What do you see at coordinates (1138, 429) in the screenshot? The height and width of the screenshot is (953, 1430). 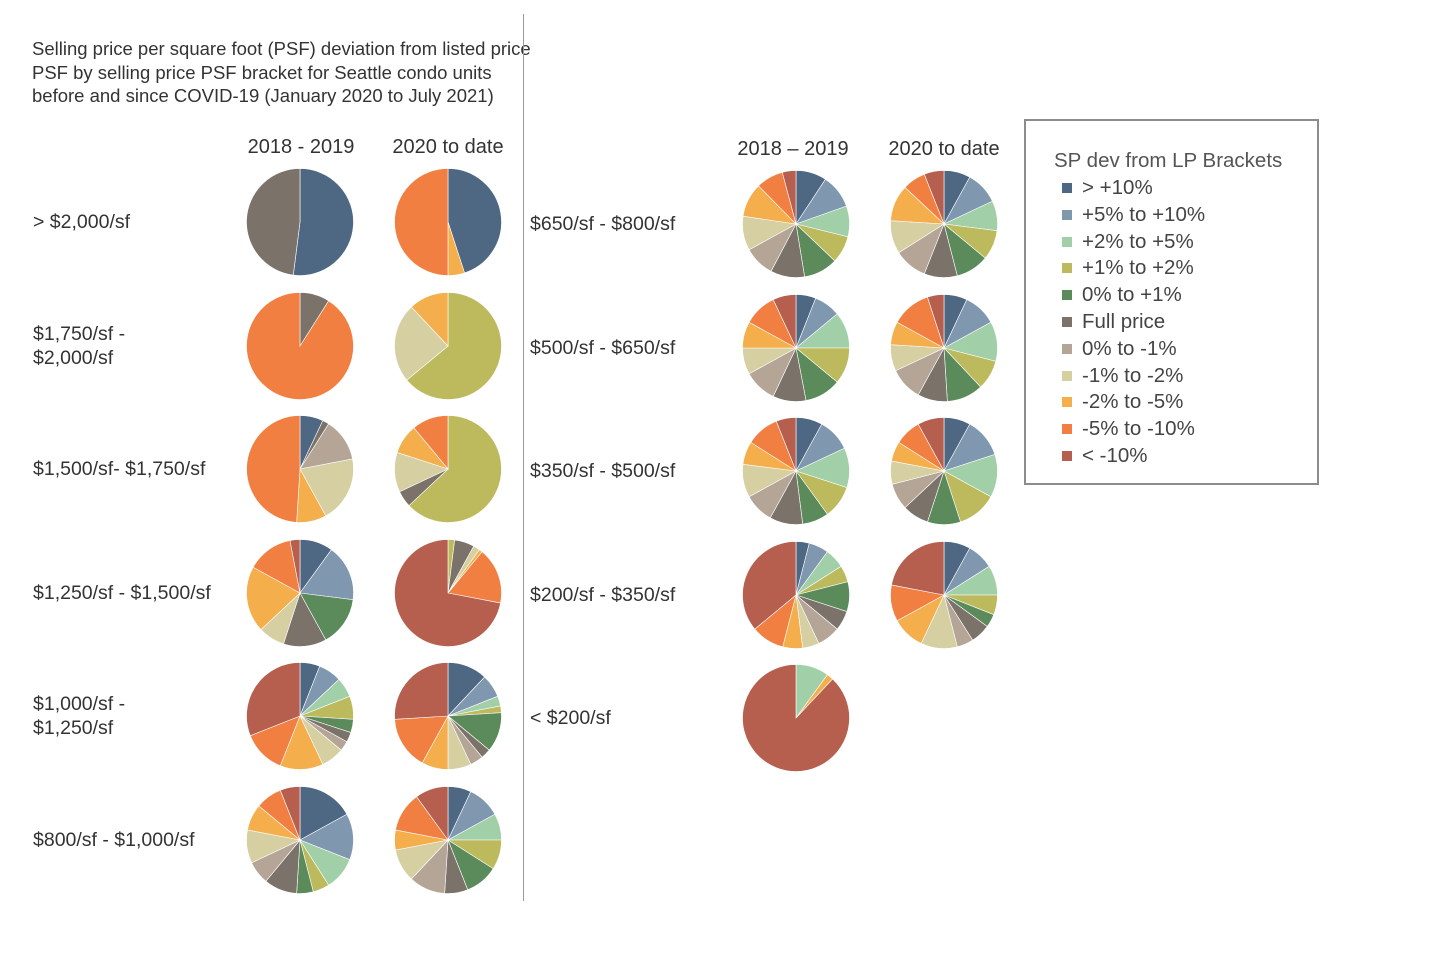 I see `legend-label: -5% to -10%` at bounding box center [1138, 429].